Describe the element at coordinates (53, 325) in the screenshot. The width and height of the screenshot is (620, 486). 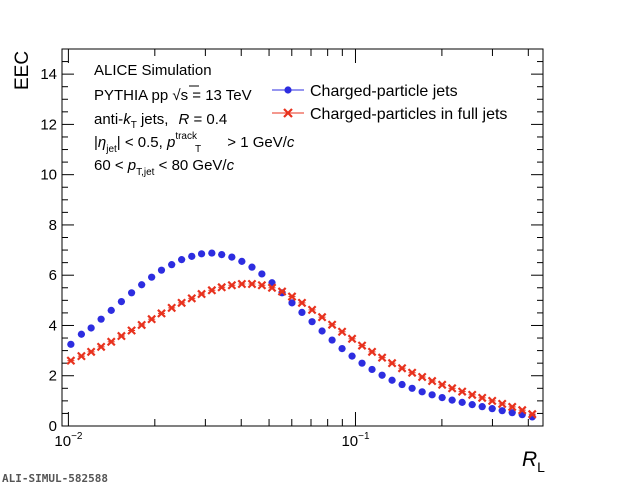
I see `y-tick-label: 4` at that location.